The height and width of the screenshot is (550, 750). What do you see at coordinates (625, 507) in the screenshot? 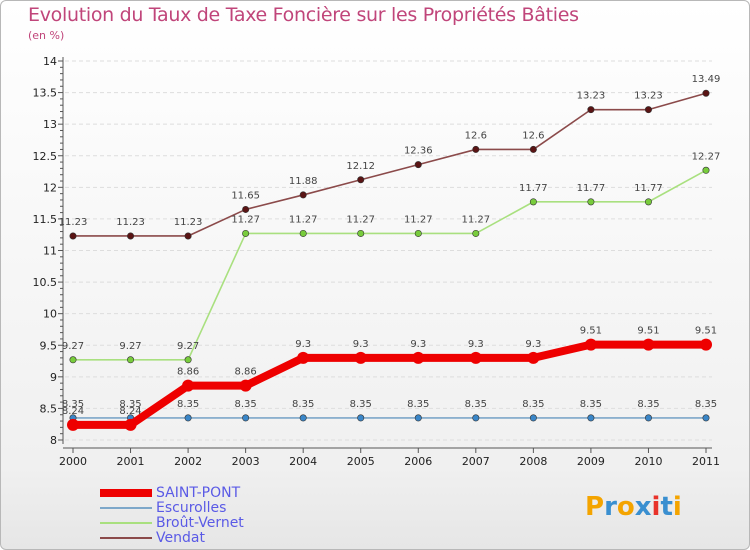
I see `logo-letter: o` at bounding box center [625, 507].